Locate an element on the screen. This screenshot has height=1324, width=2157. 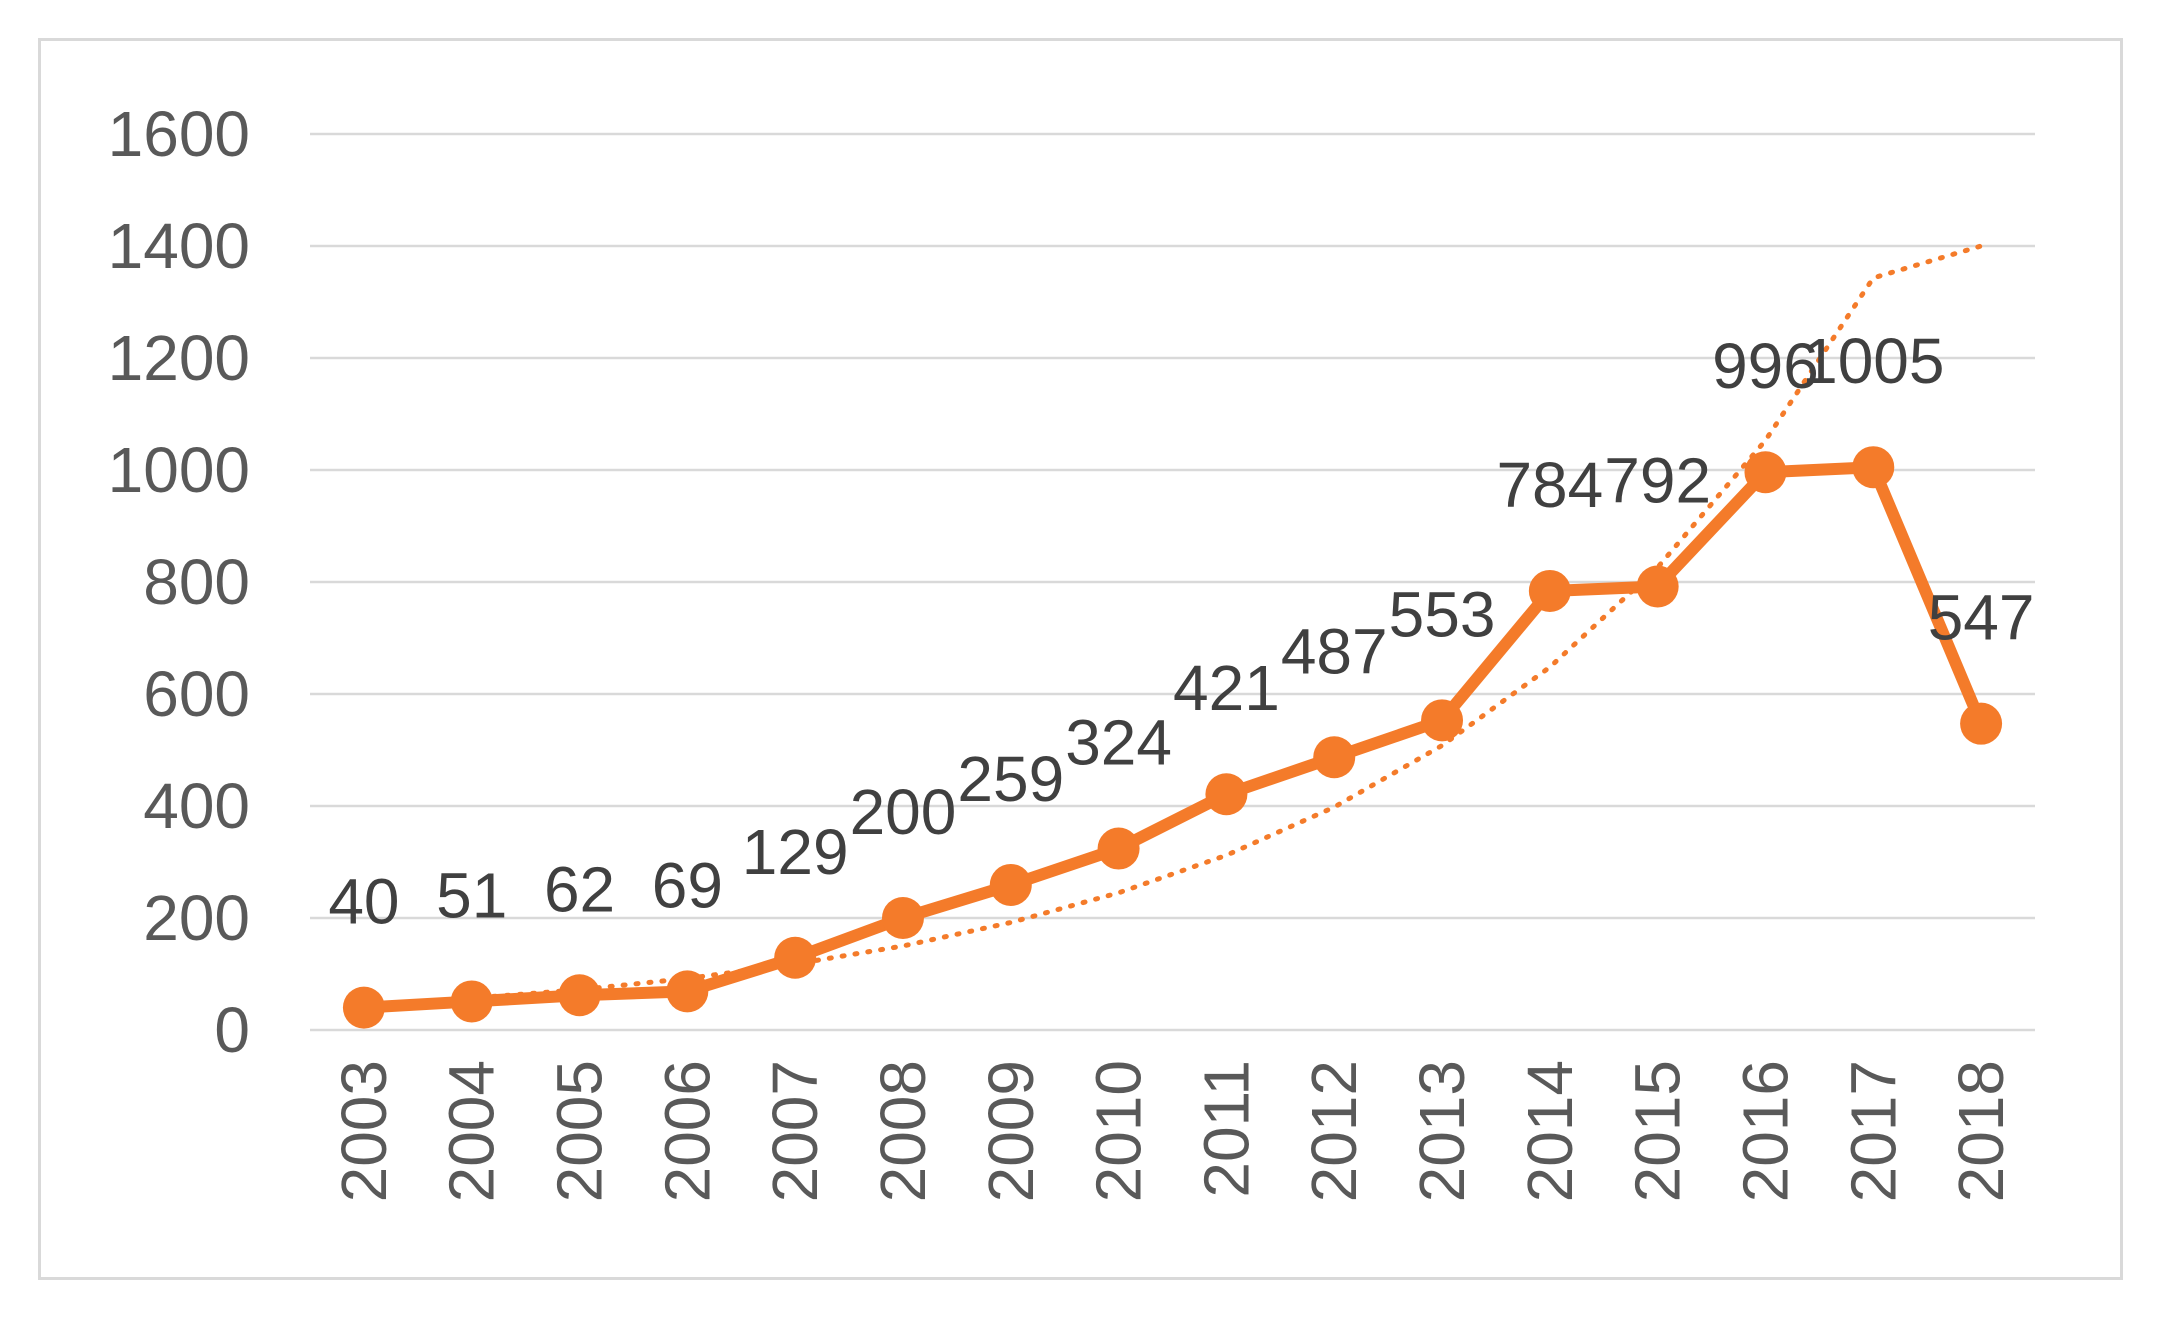
x-tick-label: 2010 is located at coordinates (1119, 1131).